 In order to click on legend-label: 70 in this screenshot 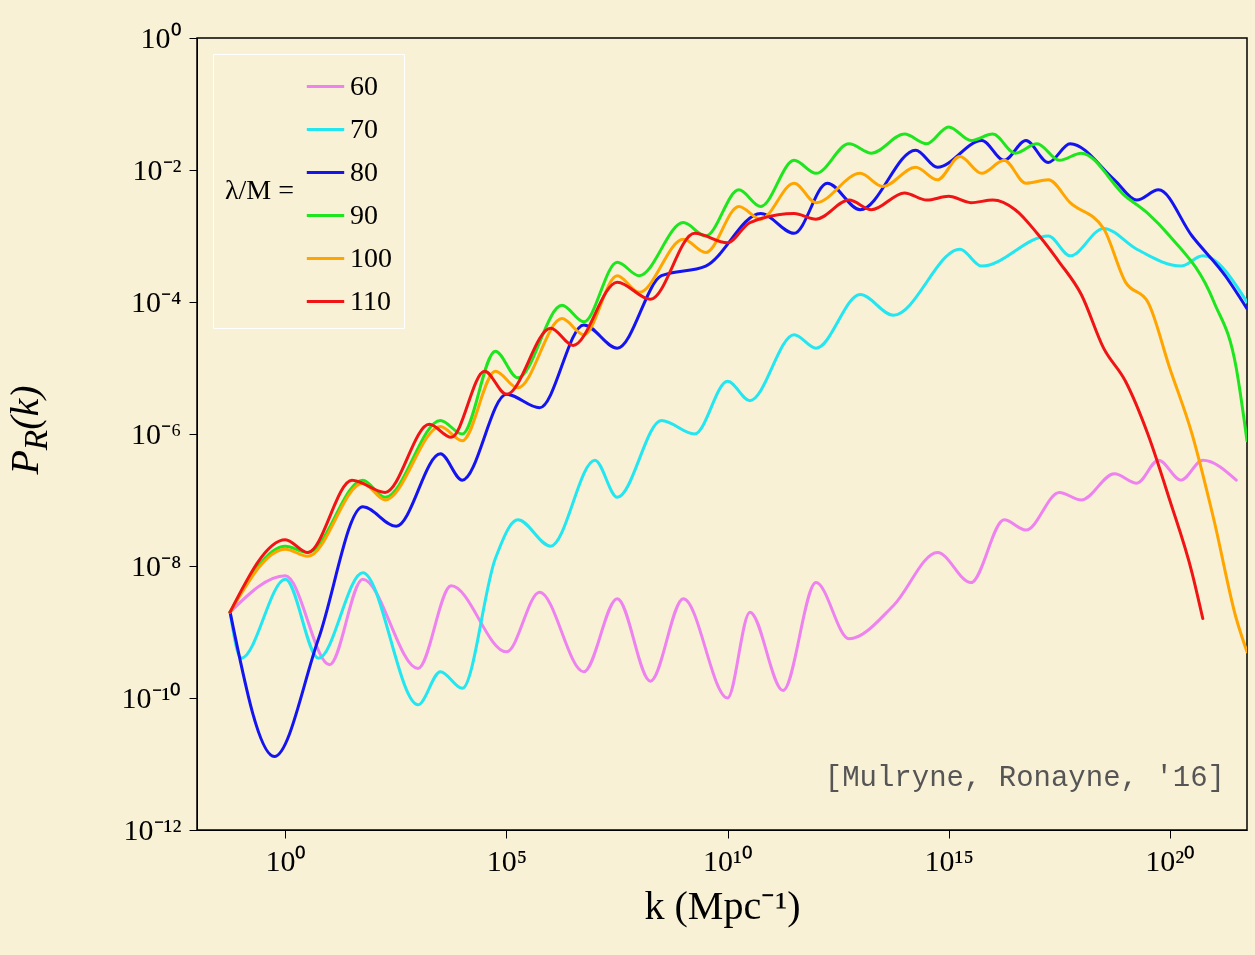, I will do `click(364, 128)`.